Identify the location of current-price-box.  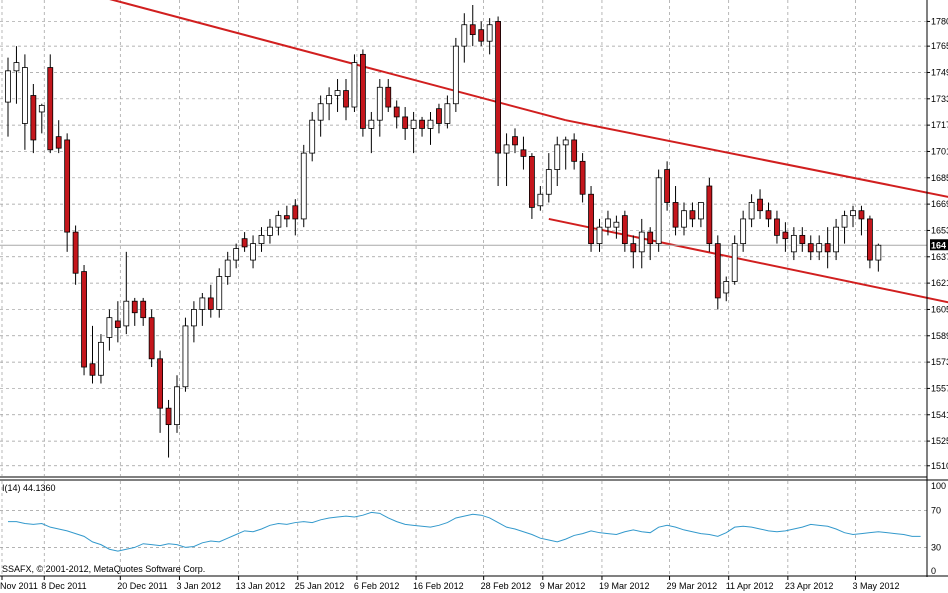
(939, 245).